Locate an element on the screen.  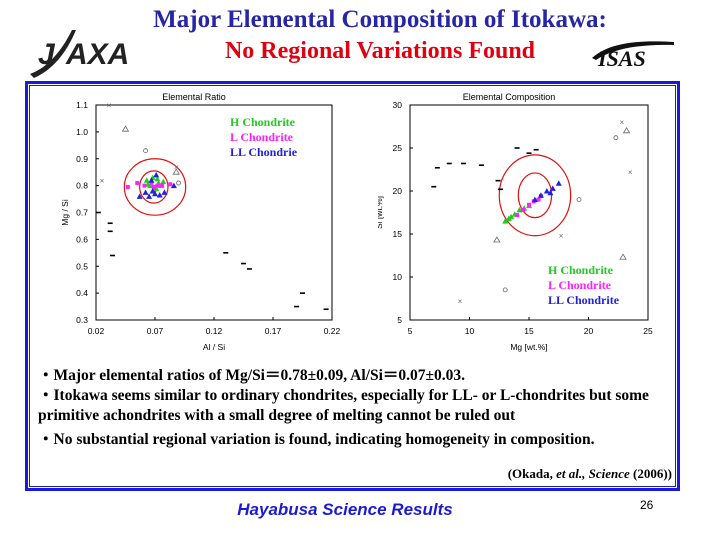
svg-text: J is located at coordinates (47, 54).